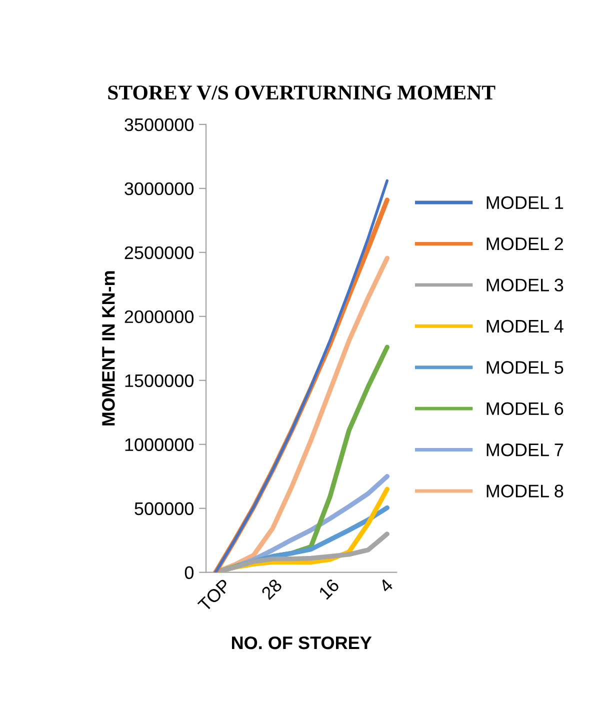 The width and height of the screenshot is (615, 711). What do you see at coordinates (164, 509) in the screenshot?
I see `y-tick-label: 500000` at bounding box center [164, 509].